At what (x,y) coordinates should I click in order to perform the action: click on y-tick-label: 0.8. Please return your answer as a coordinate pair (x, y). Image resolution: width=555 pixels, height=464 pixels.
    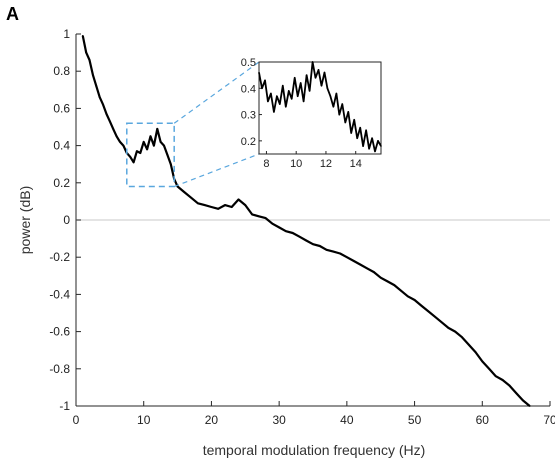
    Looking at the image, I should click on (61, 71).